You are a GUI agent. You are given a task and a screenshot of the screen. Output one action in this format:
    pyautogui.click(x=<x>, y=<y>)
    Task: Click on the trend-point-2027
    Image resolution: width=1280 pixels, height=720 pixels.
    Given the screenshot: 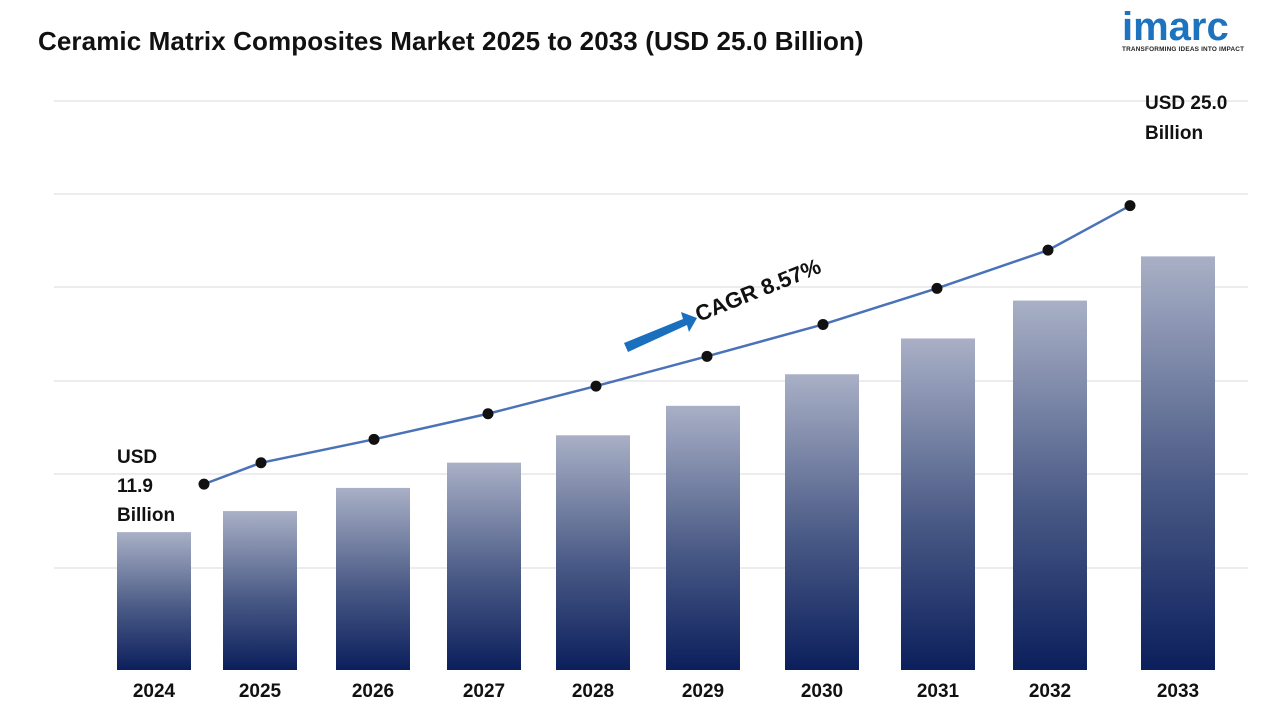 What is the action you would take?
    pyautogui.click(x=488, y=414)
    